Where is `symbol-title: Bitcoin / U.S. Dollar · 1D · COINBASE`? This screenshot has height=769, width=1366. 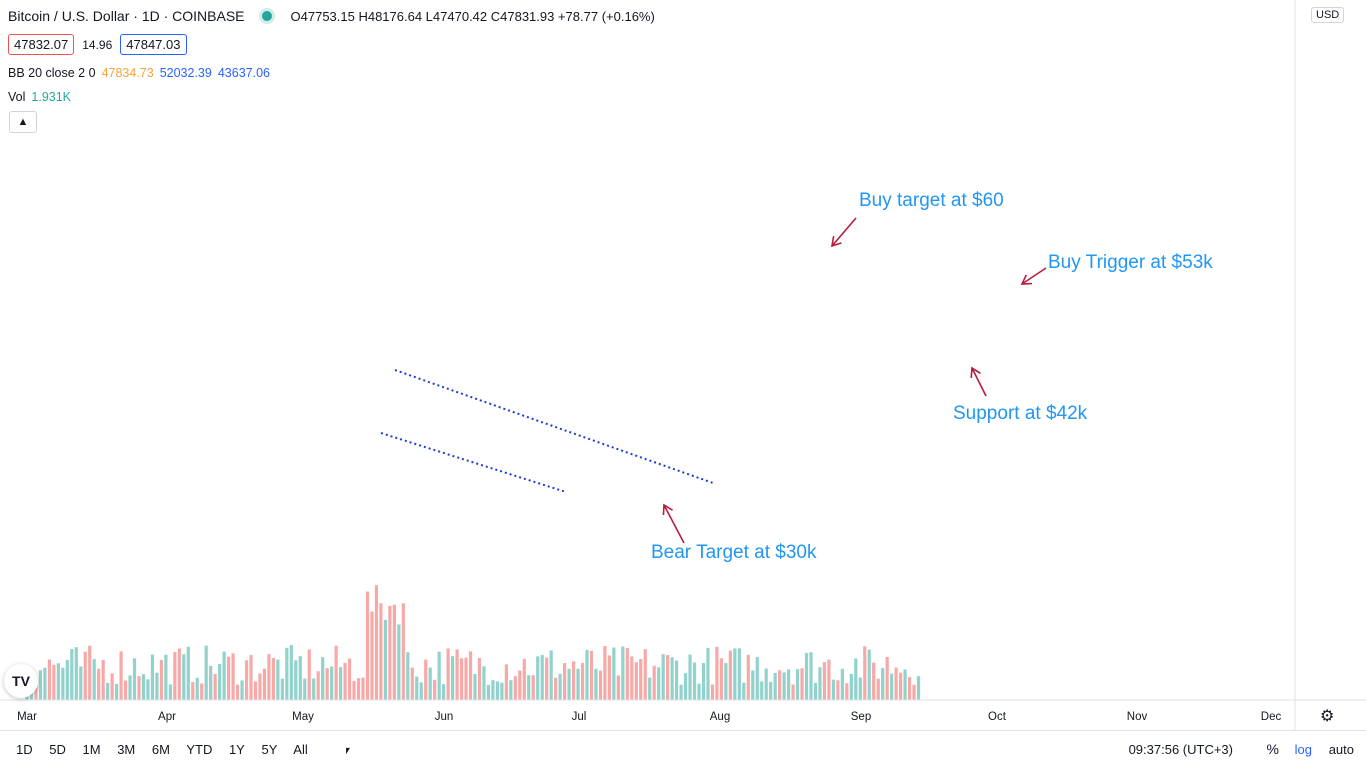 symbol-title: Bitcoin / U.S. Dollar · 1D · COINBASE is located at coordinates (126, 16).